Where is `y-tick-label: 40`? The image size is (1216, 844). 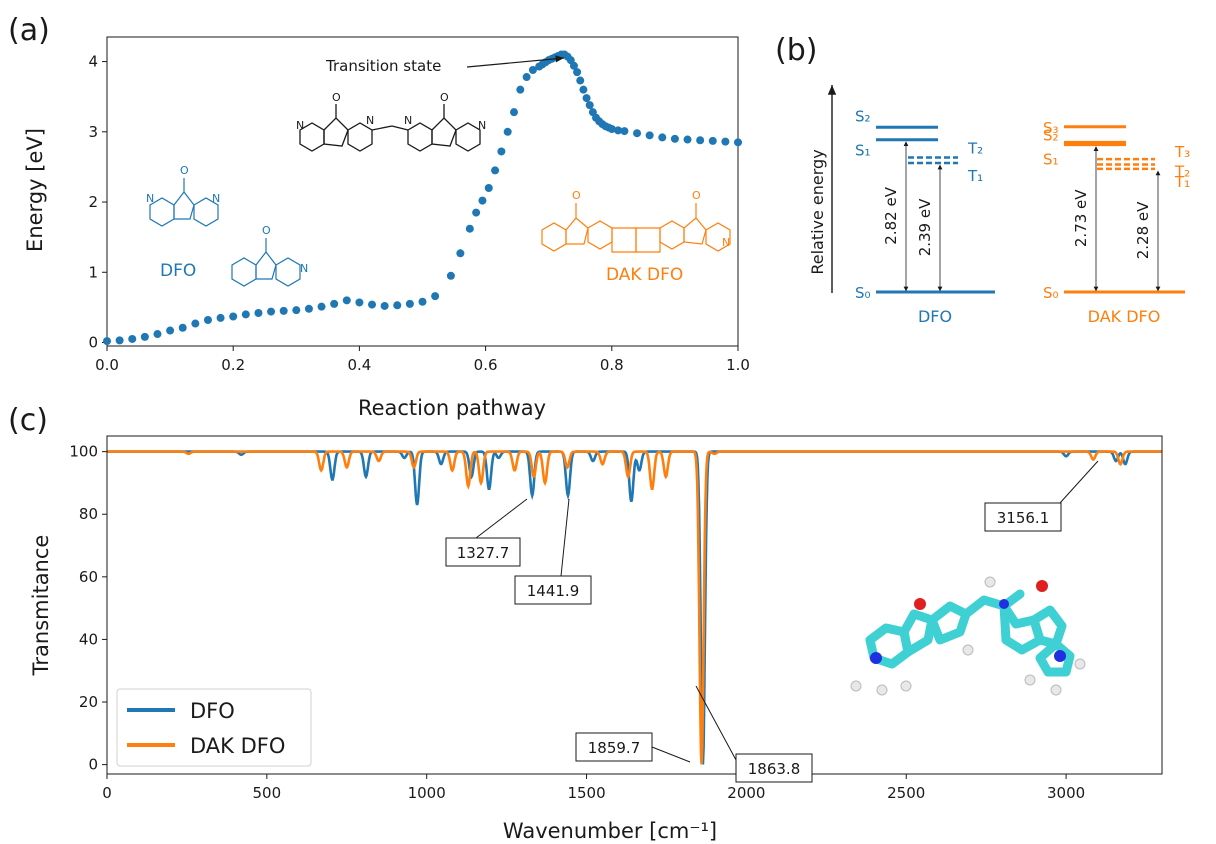 y-tick-label: 40 is located at coordinates (88, 639).